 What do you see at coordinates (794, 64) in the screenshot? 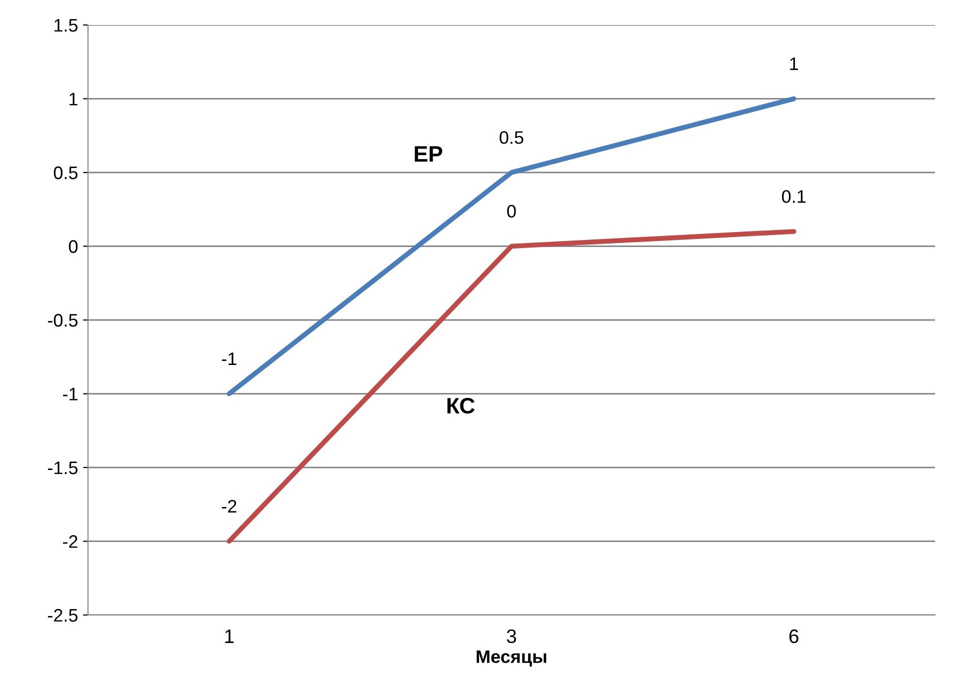
I see `data-label: 1` at bounding box center [794, 64].